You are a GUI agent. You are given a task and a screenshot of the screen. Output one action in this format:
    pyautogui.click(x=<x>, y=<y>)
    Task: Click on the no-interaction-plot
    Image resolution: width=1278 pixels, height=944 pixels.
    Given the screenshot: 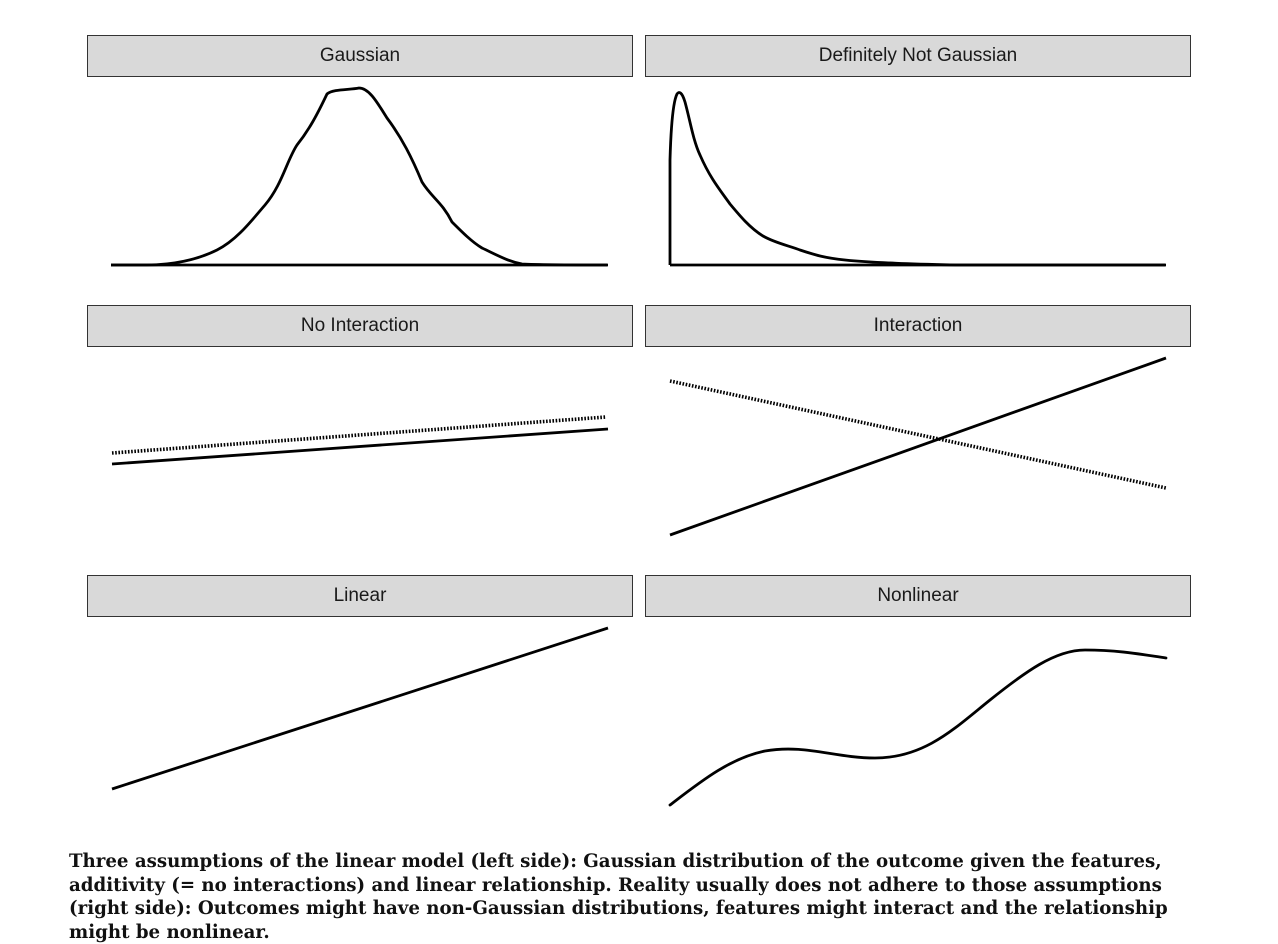 What is the action you would take?
    pyautogui.click(x=360, y=450)
    